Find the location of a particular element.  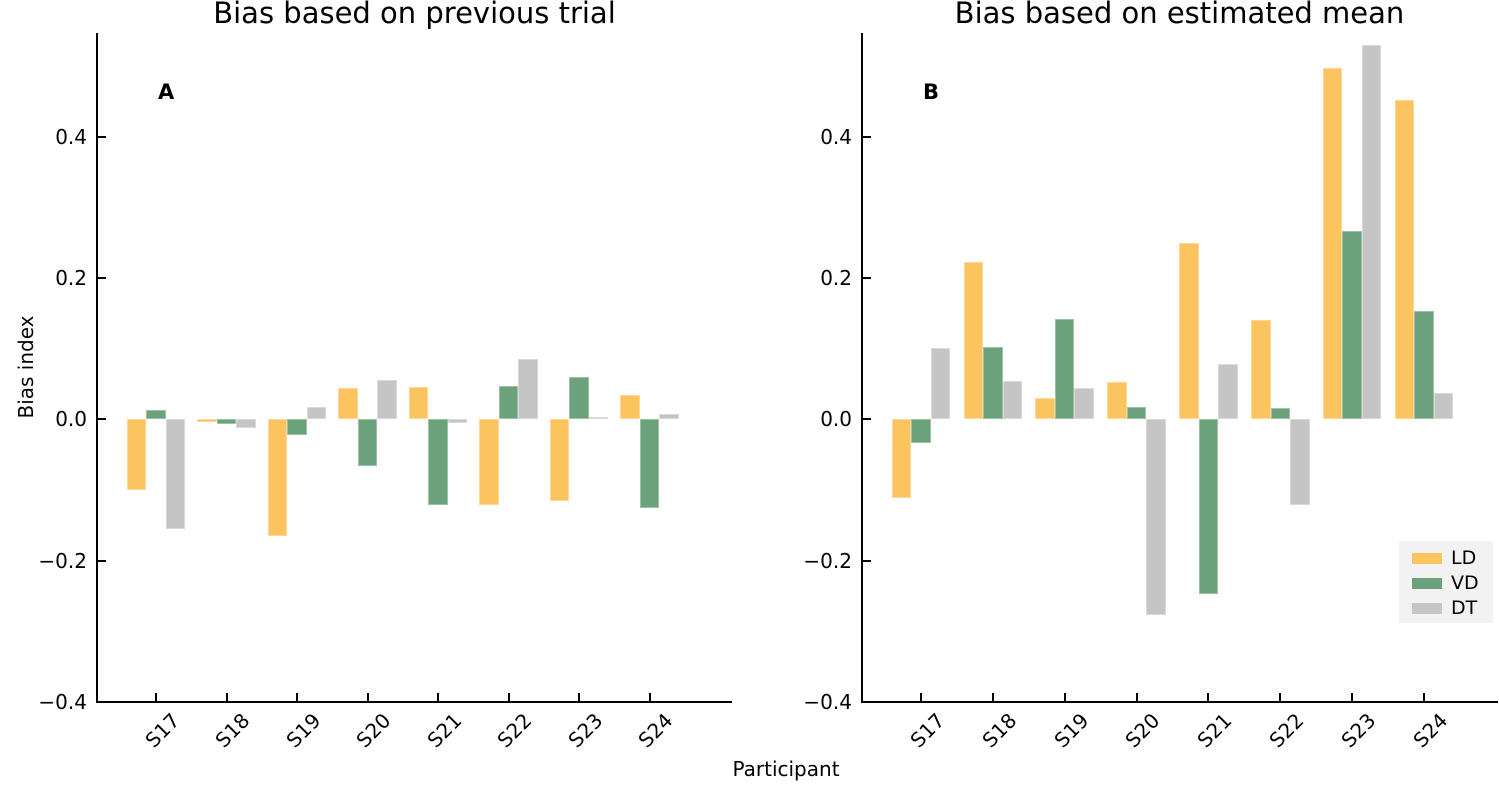

x-tick-label-text: S18 is located at coordinates (232, 730).